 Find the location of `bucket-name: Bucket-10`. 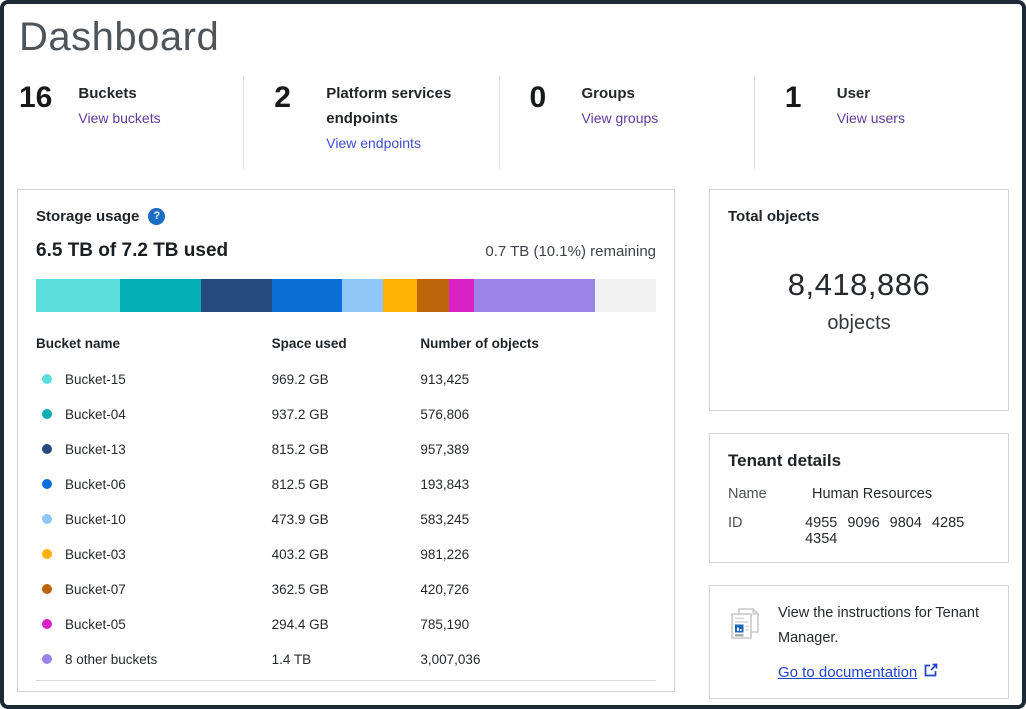

bucket-name: Bucket-10 is located at coordinates (95, 519).